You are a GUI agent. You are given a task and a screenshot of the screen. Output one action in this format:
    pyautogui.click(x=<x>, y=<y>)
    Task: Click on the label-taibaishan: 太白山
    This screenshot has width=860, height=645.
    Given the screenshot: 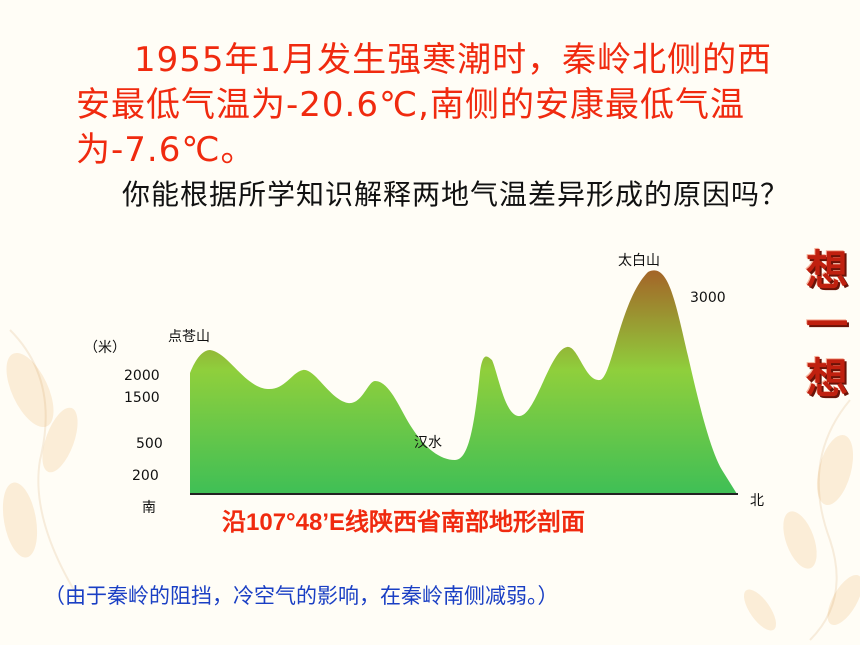 What is the action you would take?
    pyautogui.click(x=639, y=261)
    